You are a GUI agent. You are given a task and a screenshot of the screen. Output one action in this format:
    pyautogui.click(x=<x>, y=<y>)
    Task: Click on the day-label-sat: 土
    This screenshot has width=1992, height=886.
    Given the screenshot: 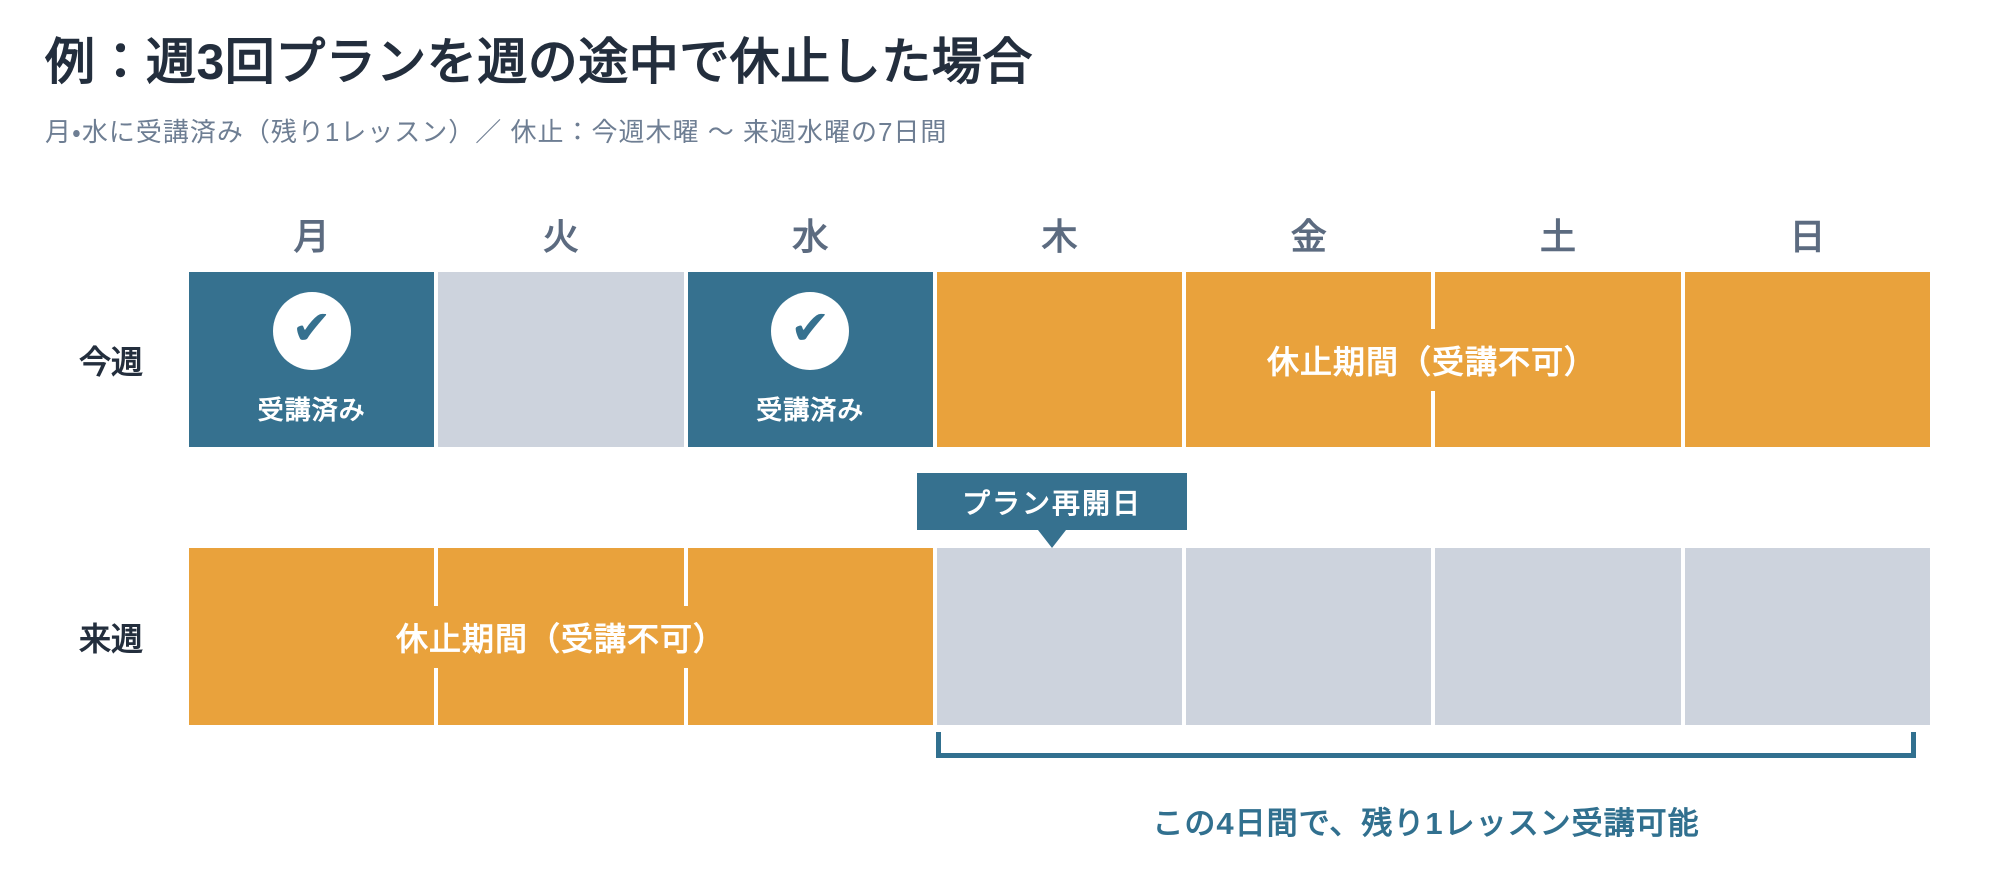 What is the action you would take?
    pyautogui.click(x=1558, y=236)
    